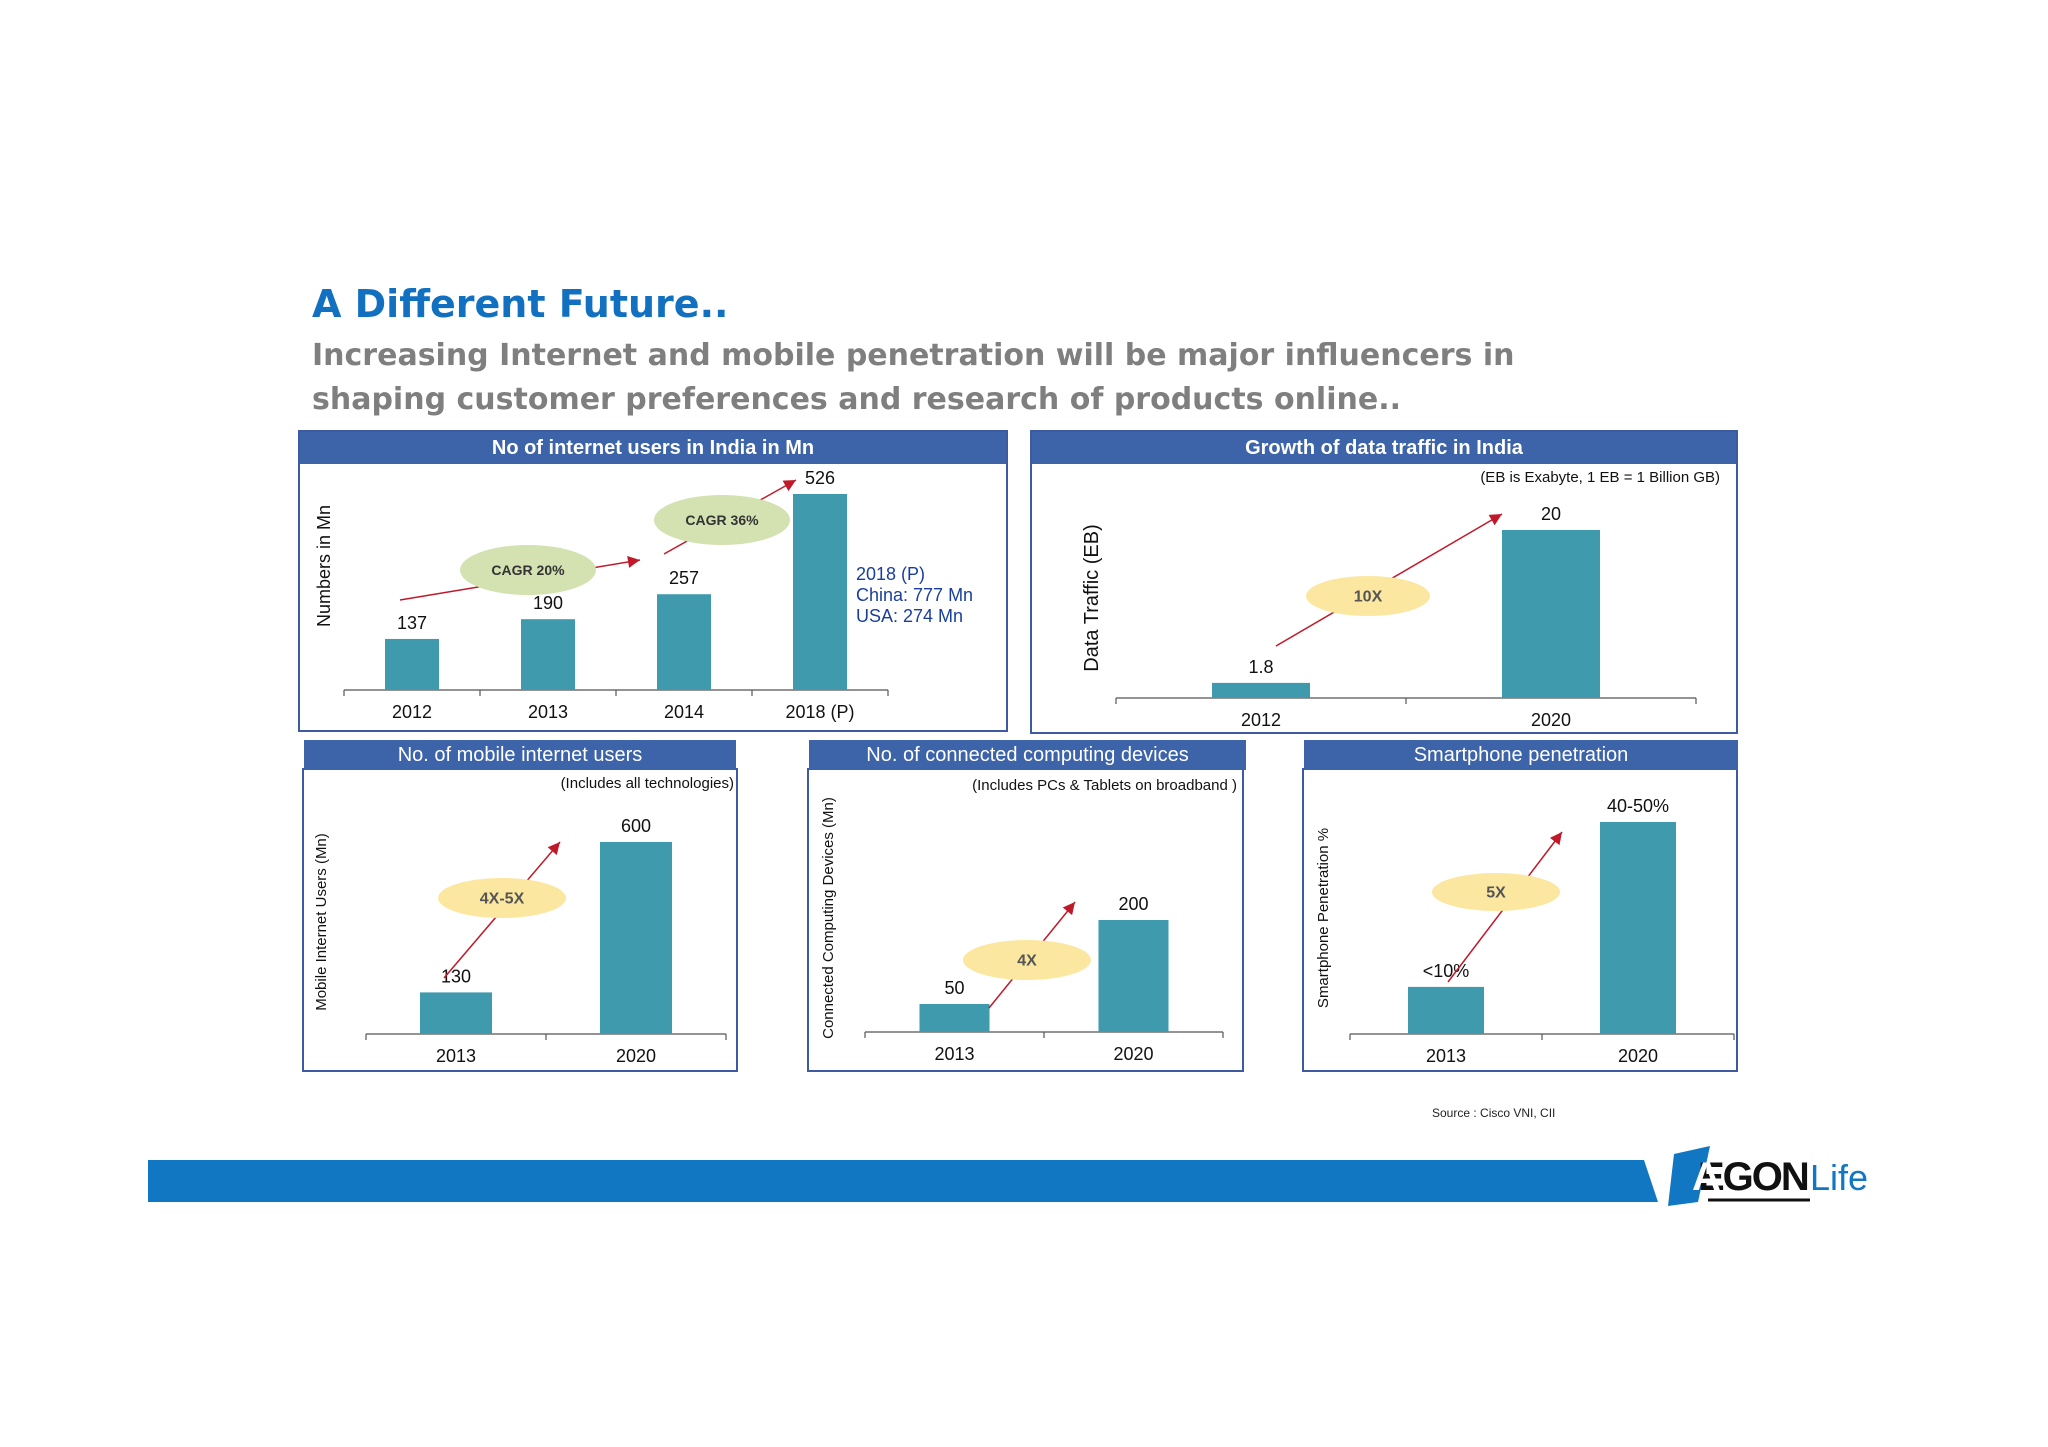 This screenshot has width=2048, height=1447. Describe the element at coordinates (647, 783) in the screenshot. I see `chart-subtitle: (Includes all technologies)` at that location.